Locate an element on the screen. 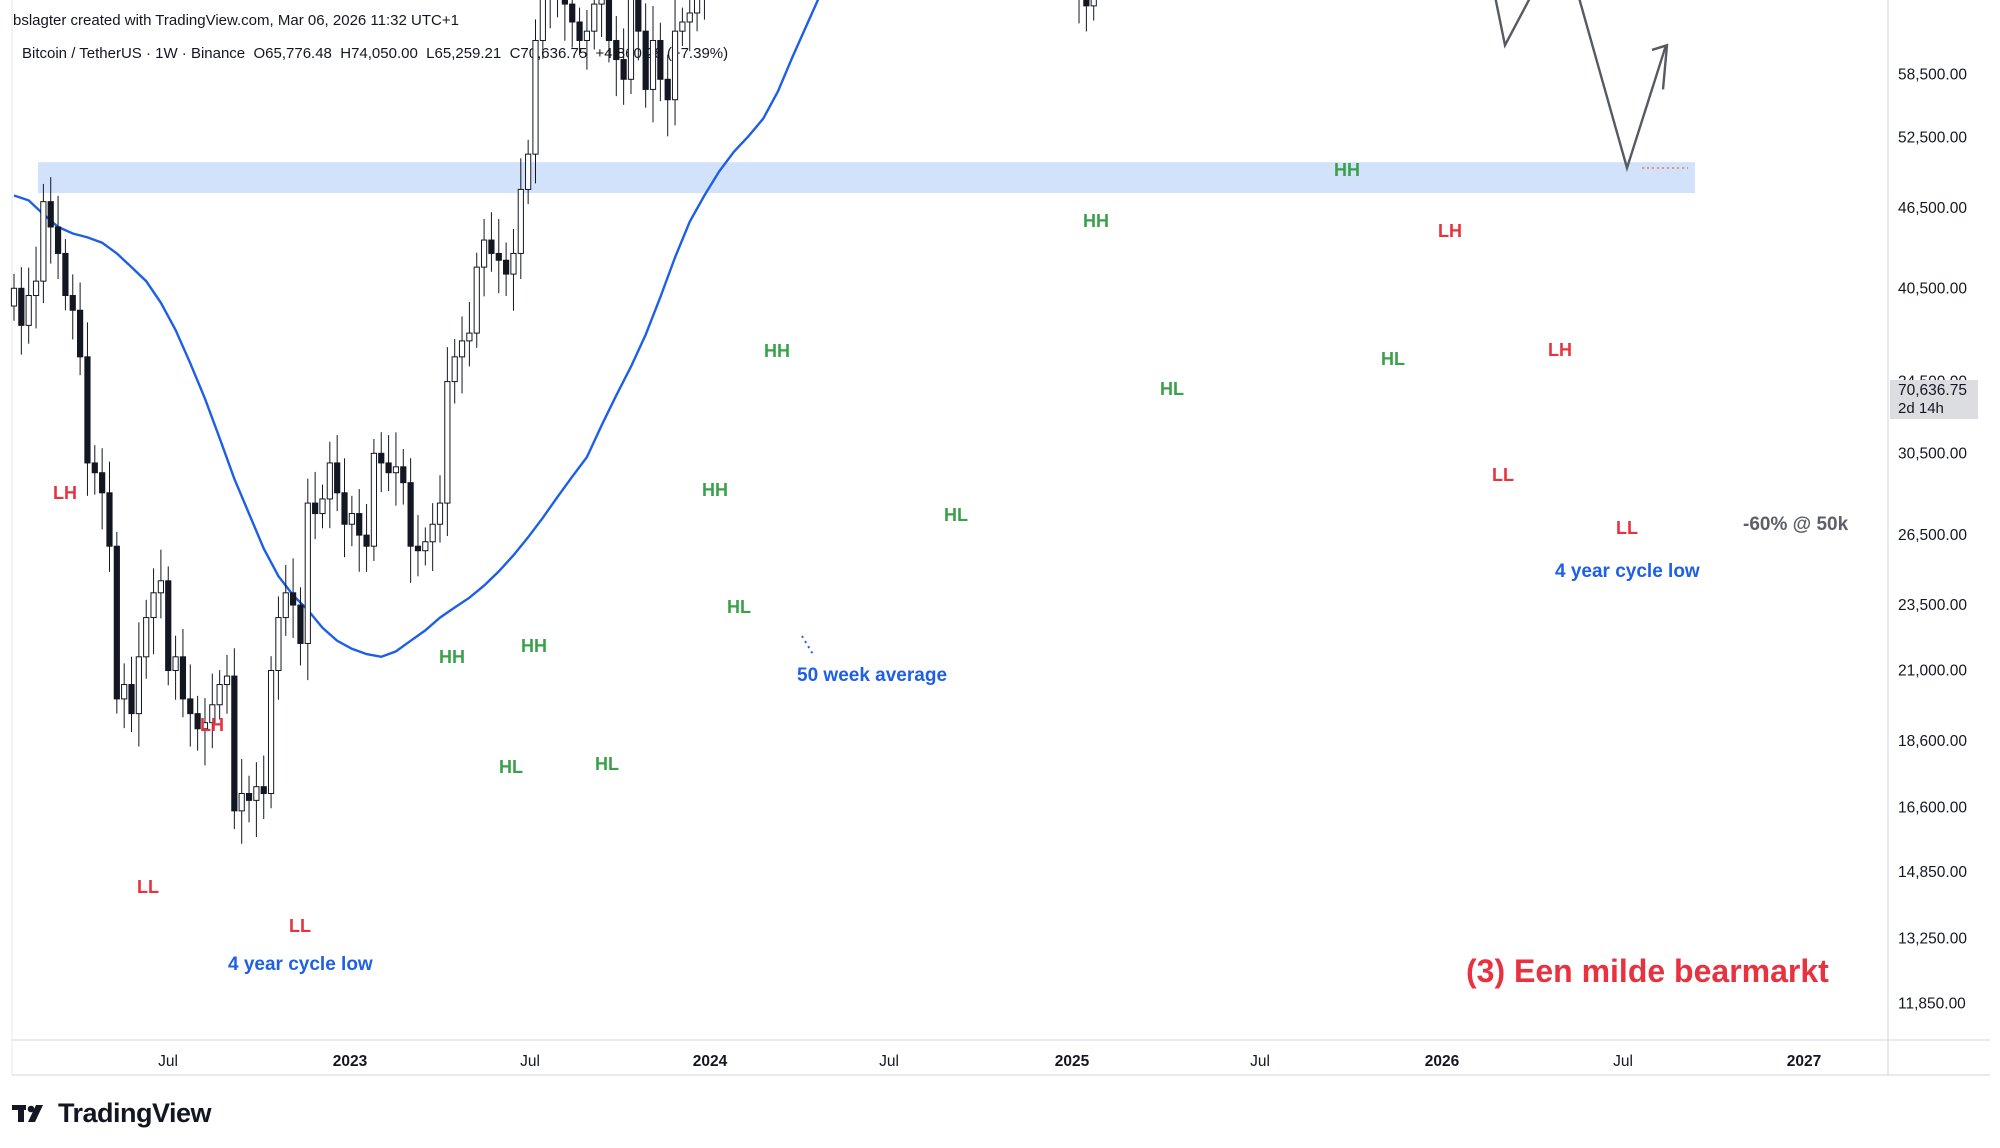 The height and width of the screenshot is (1148, 2000). target-note: -60% @ 50k is located at coordinates (1796, 524).